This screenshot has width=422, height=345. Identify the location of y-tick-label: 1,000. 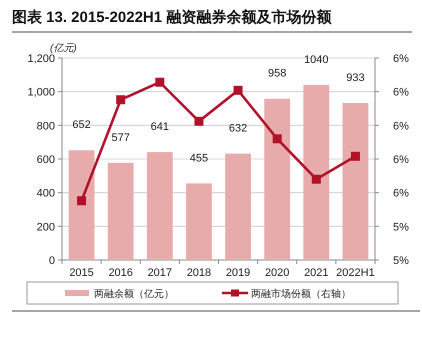
(41, 92).